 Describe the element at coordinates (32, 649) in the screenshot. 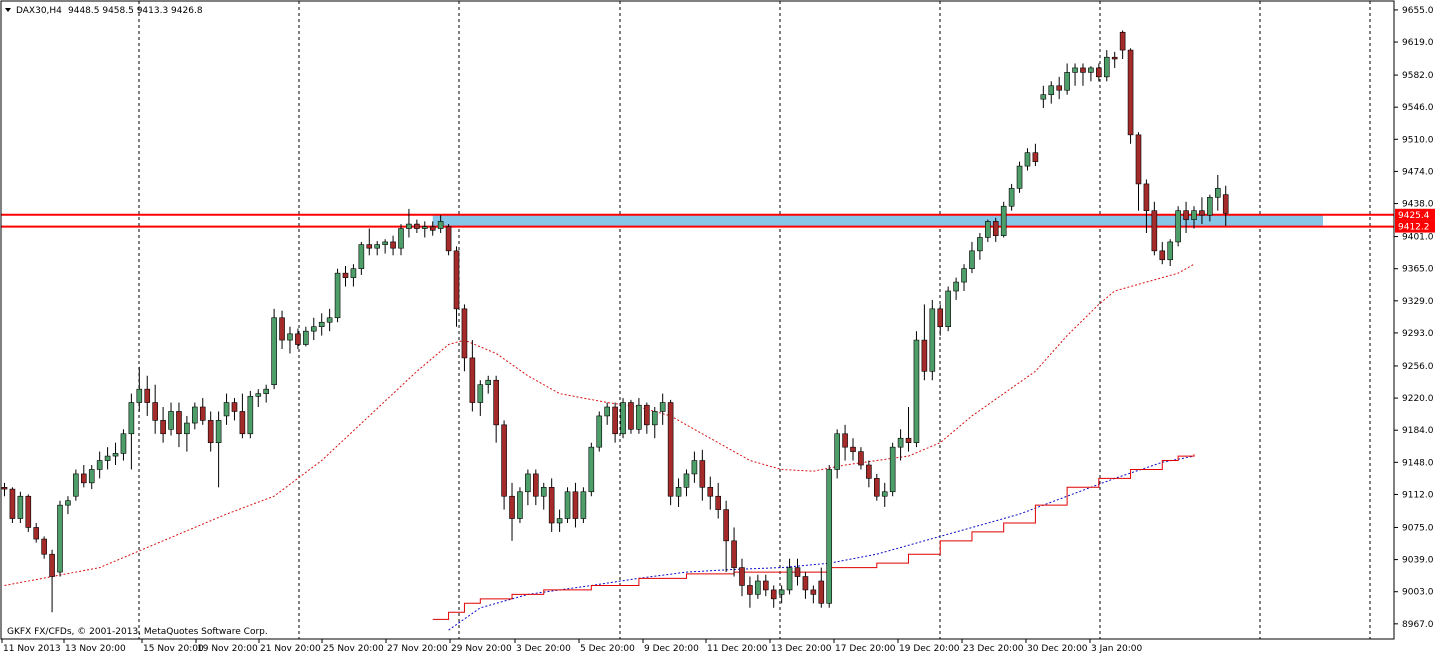

I see `x-tick-label: 11 Nov 2013` at that location.